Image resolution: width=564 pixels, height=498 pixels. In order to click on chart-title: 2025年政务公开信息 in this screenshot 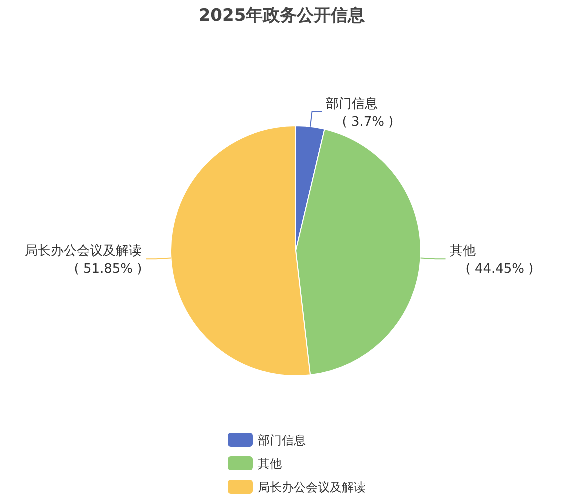, I will do `click(282, 16)`.